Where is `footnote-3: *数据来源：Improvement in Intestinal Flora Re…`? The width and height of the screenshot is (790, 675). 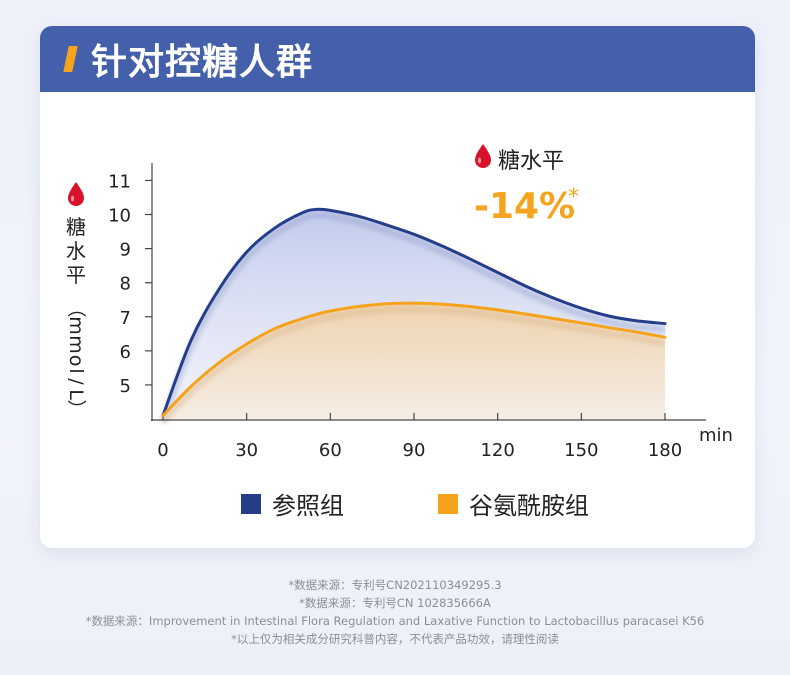 footnote-3: *数据来源：Improvement in Intestinal Flora Re… is located at coordinates (395, 621).